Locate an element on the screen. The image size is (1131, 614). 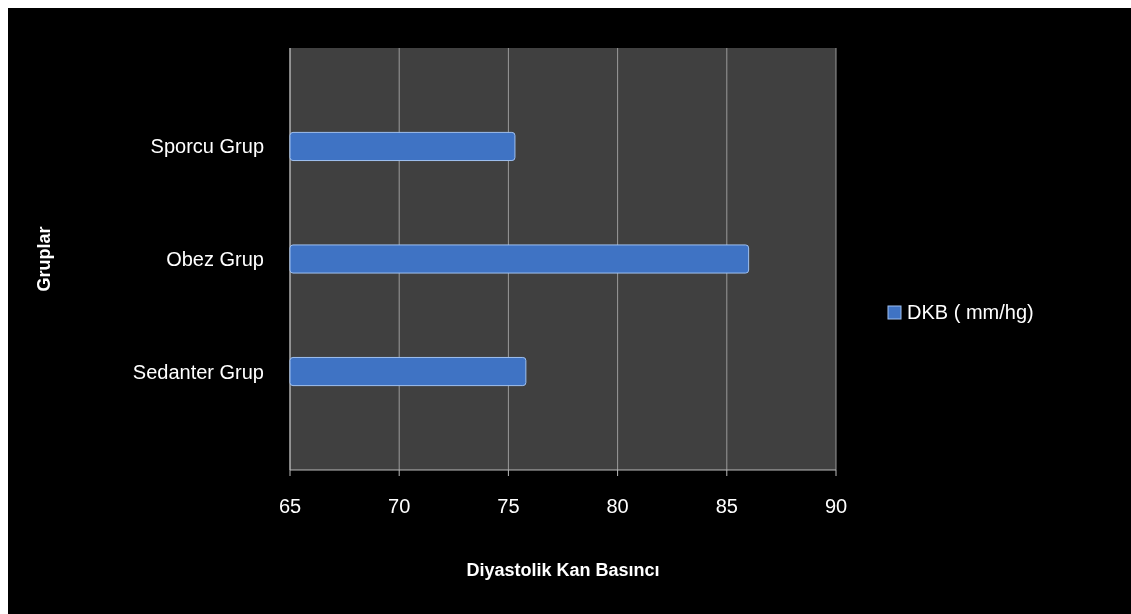
y-axis-title: Gruplar is located at coordinates (44, 259).